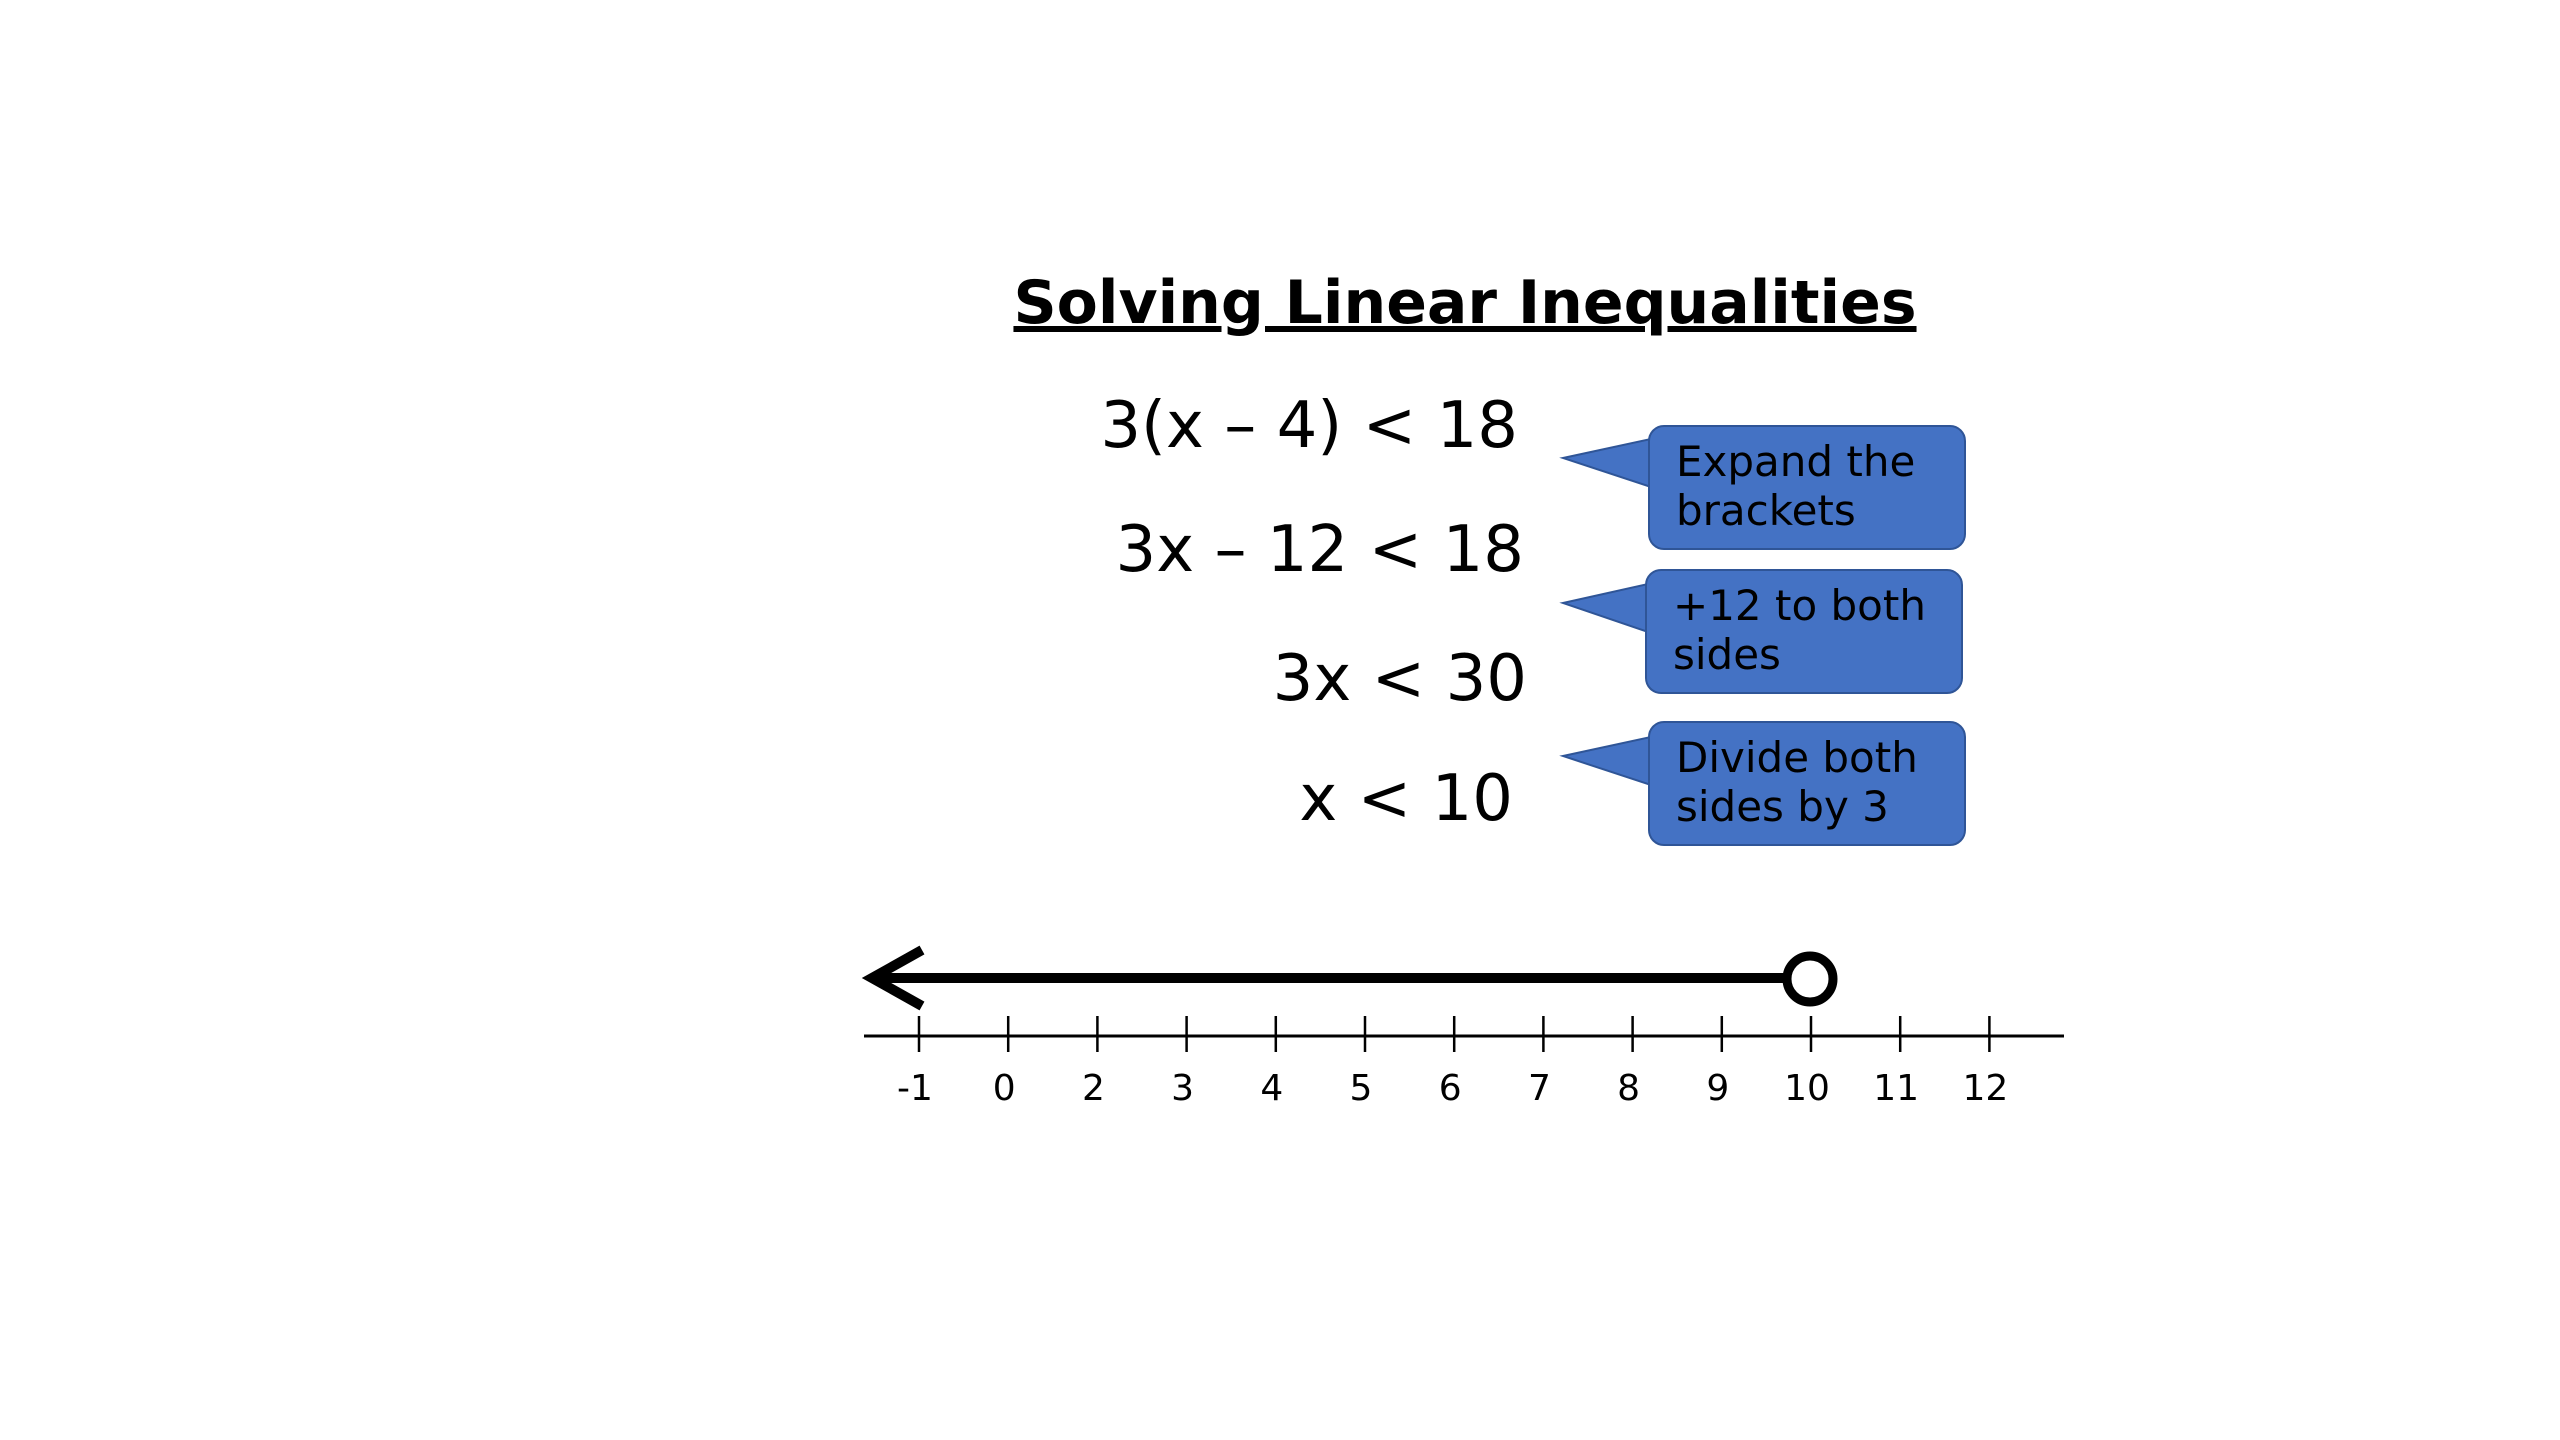 The width and height of the screenshot is (2560, 1440). I want to click on tick-label: 0, so click(1004, 1088).